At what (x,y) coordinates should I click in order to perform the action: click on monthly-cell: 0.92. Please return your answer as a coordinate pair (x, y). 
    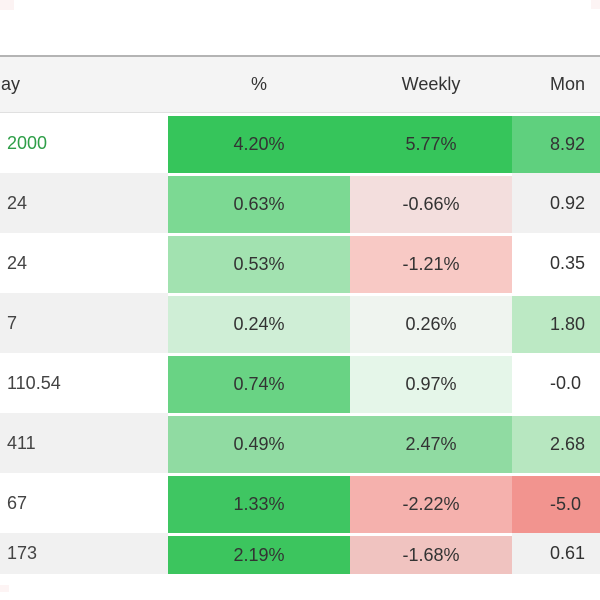
    Looking at the image, I should click on (568, 202).